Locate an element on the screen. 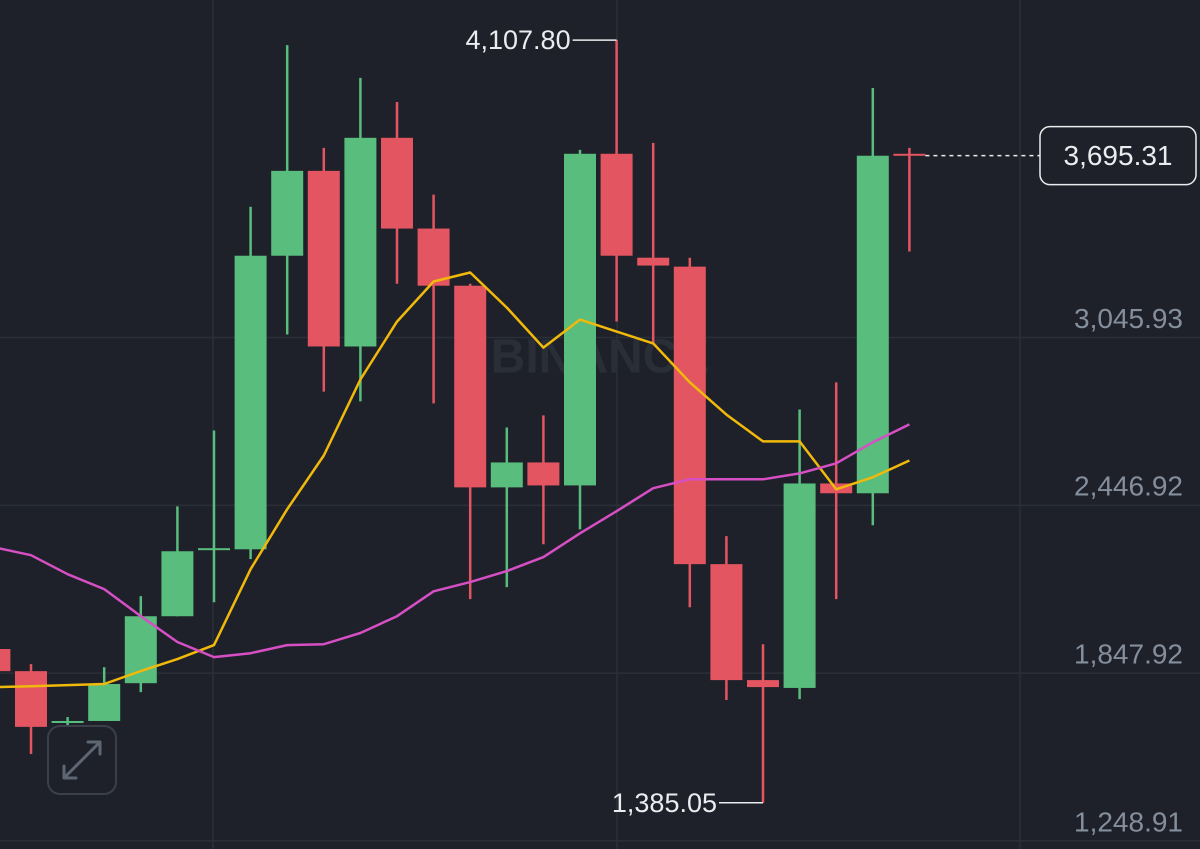 The height and width of the screenshot is (849, 1200). expand-button is located at coordinates (82, 760).